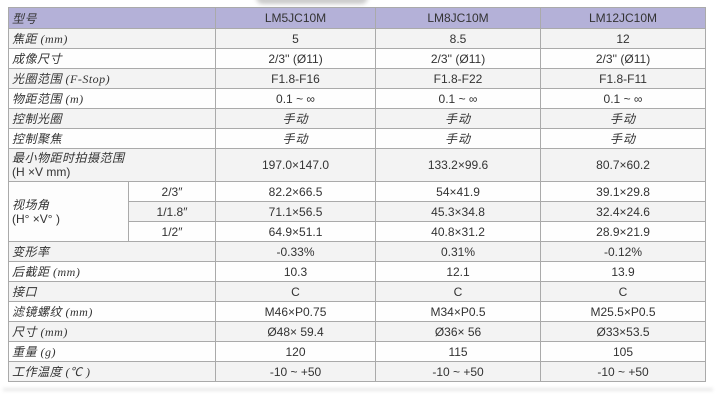 This screenshot has width=718, height=400. Describe the element at coordinates (623, 38) in the screenshot. I see `spec-value: 12` at that location.